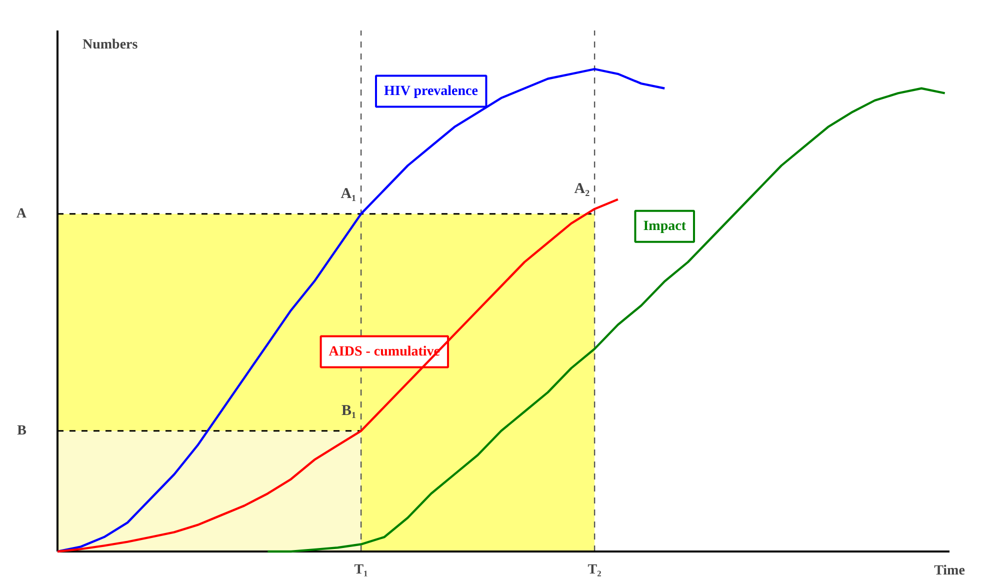 Image resolution: width=989 pixels, height=581 pixels. What do you see at coordinates (22, 430) in the screenshot?
I see `ref-line-label: B` at bounding box center [22, 430].